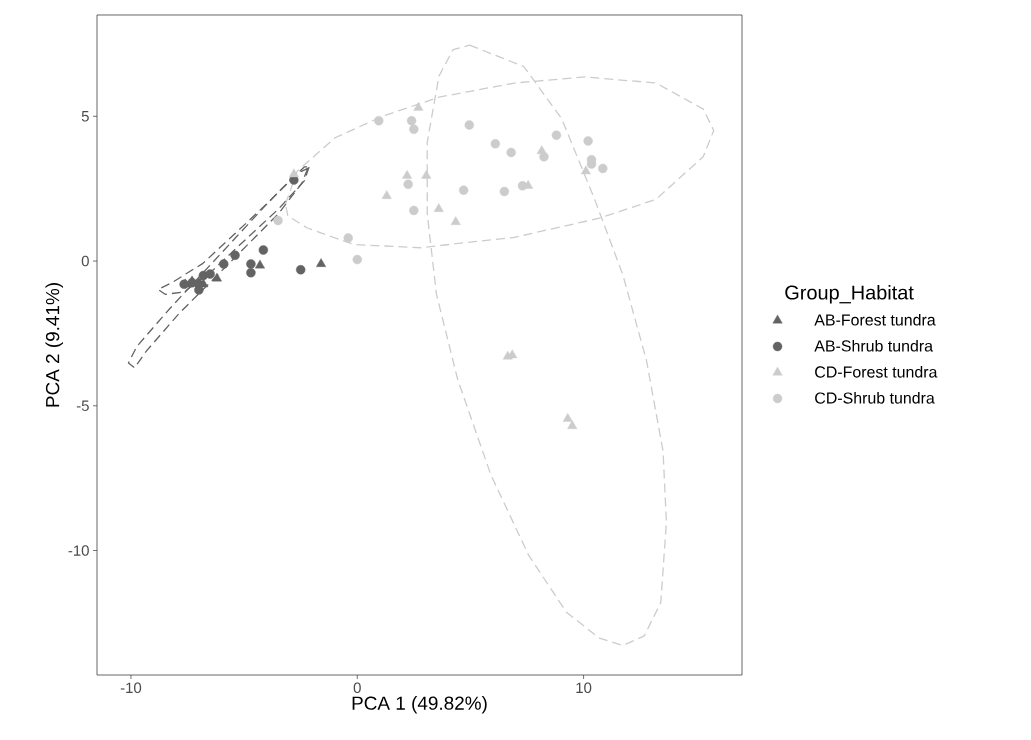  I want to click on y-tick-label: -10, so click(78, 550).